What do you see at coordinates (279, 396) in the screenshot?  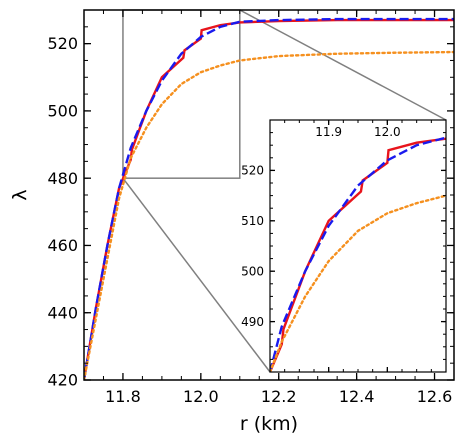 I see `main-x-tick-label: 12.2` at bounding box center [279, 396].